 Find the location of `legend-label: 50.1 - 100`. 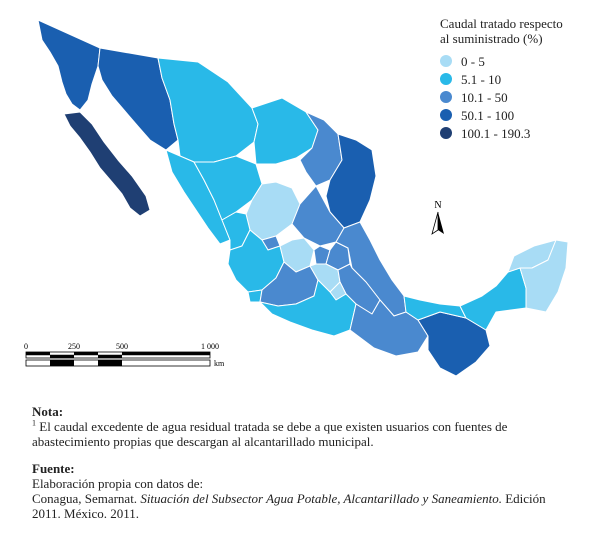

legend-label: 50.1 - 100 is located at coordinates (488, 115).